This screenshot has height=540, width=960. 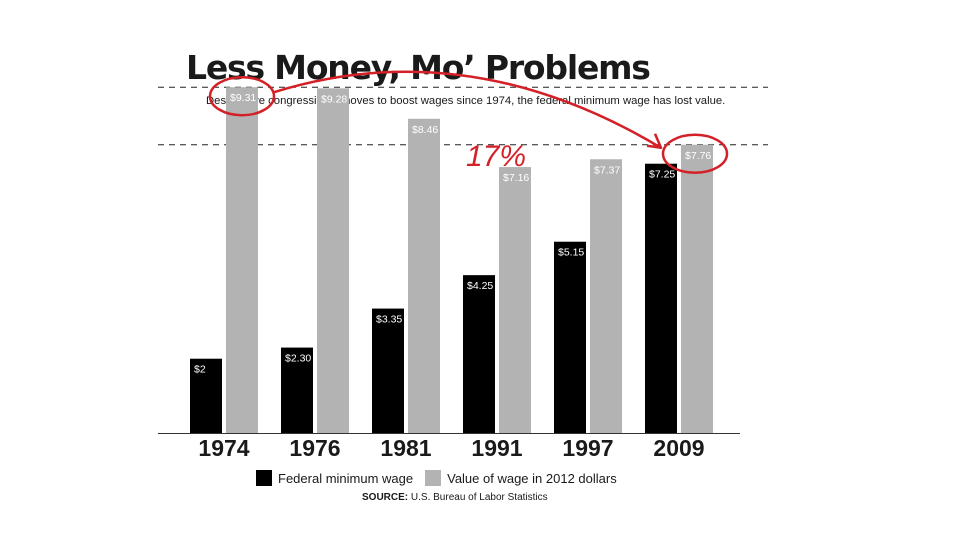 What do you see at coordinates (496, 448) in the screenshot?
I see `x-tick-label-1991: 1991` at bounding box center [496, 448].